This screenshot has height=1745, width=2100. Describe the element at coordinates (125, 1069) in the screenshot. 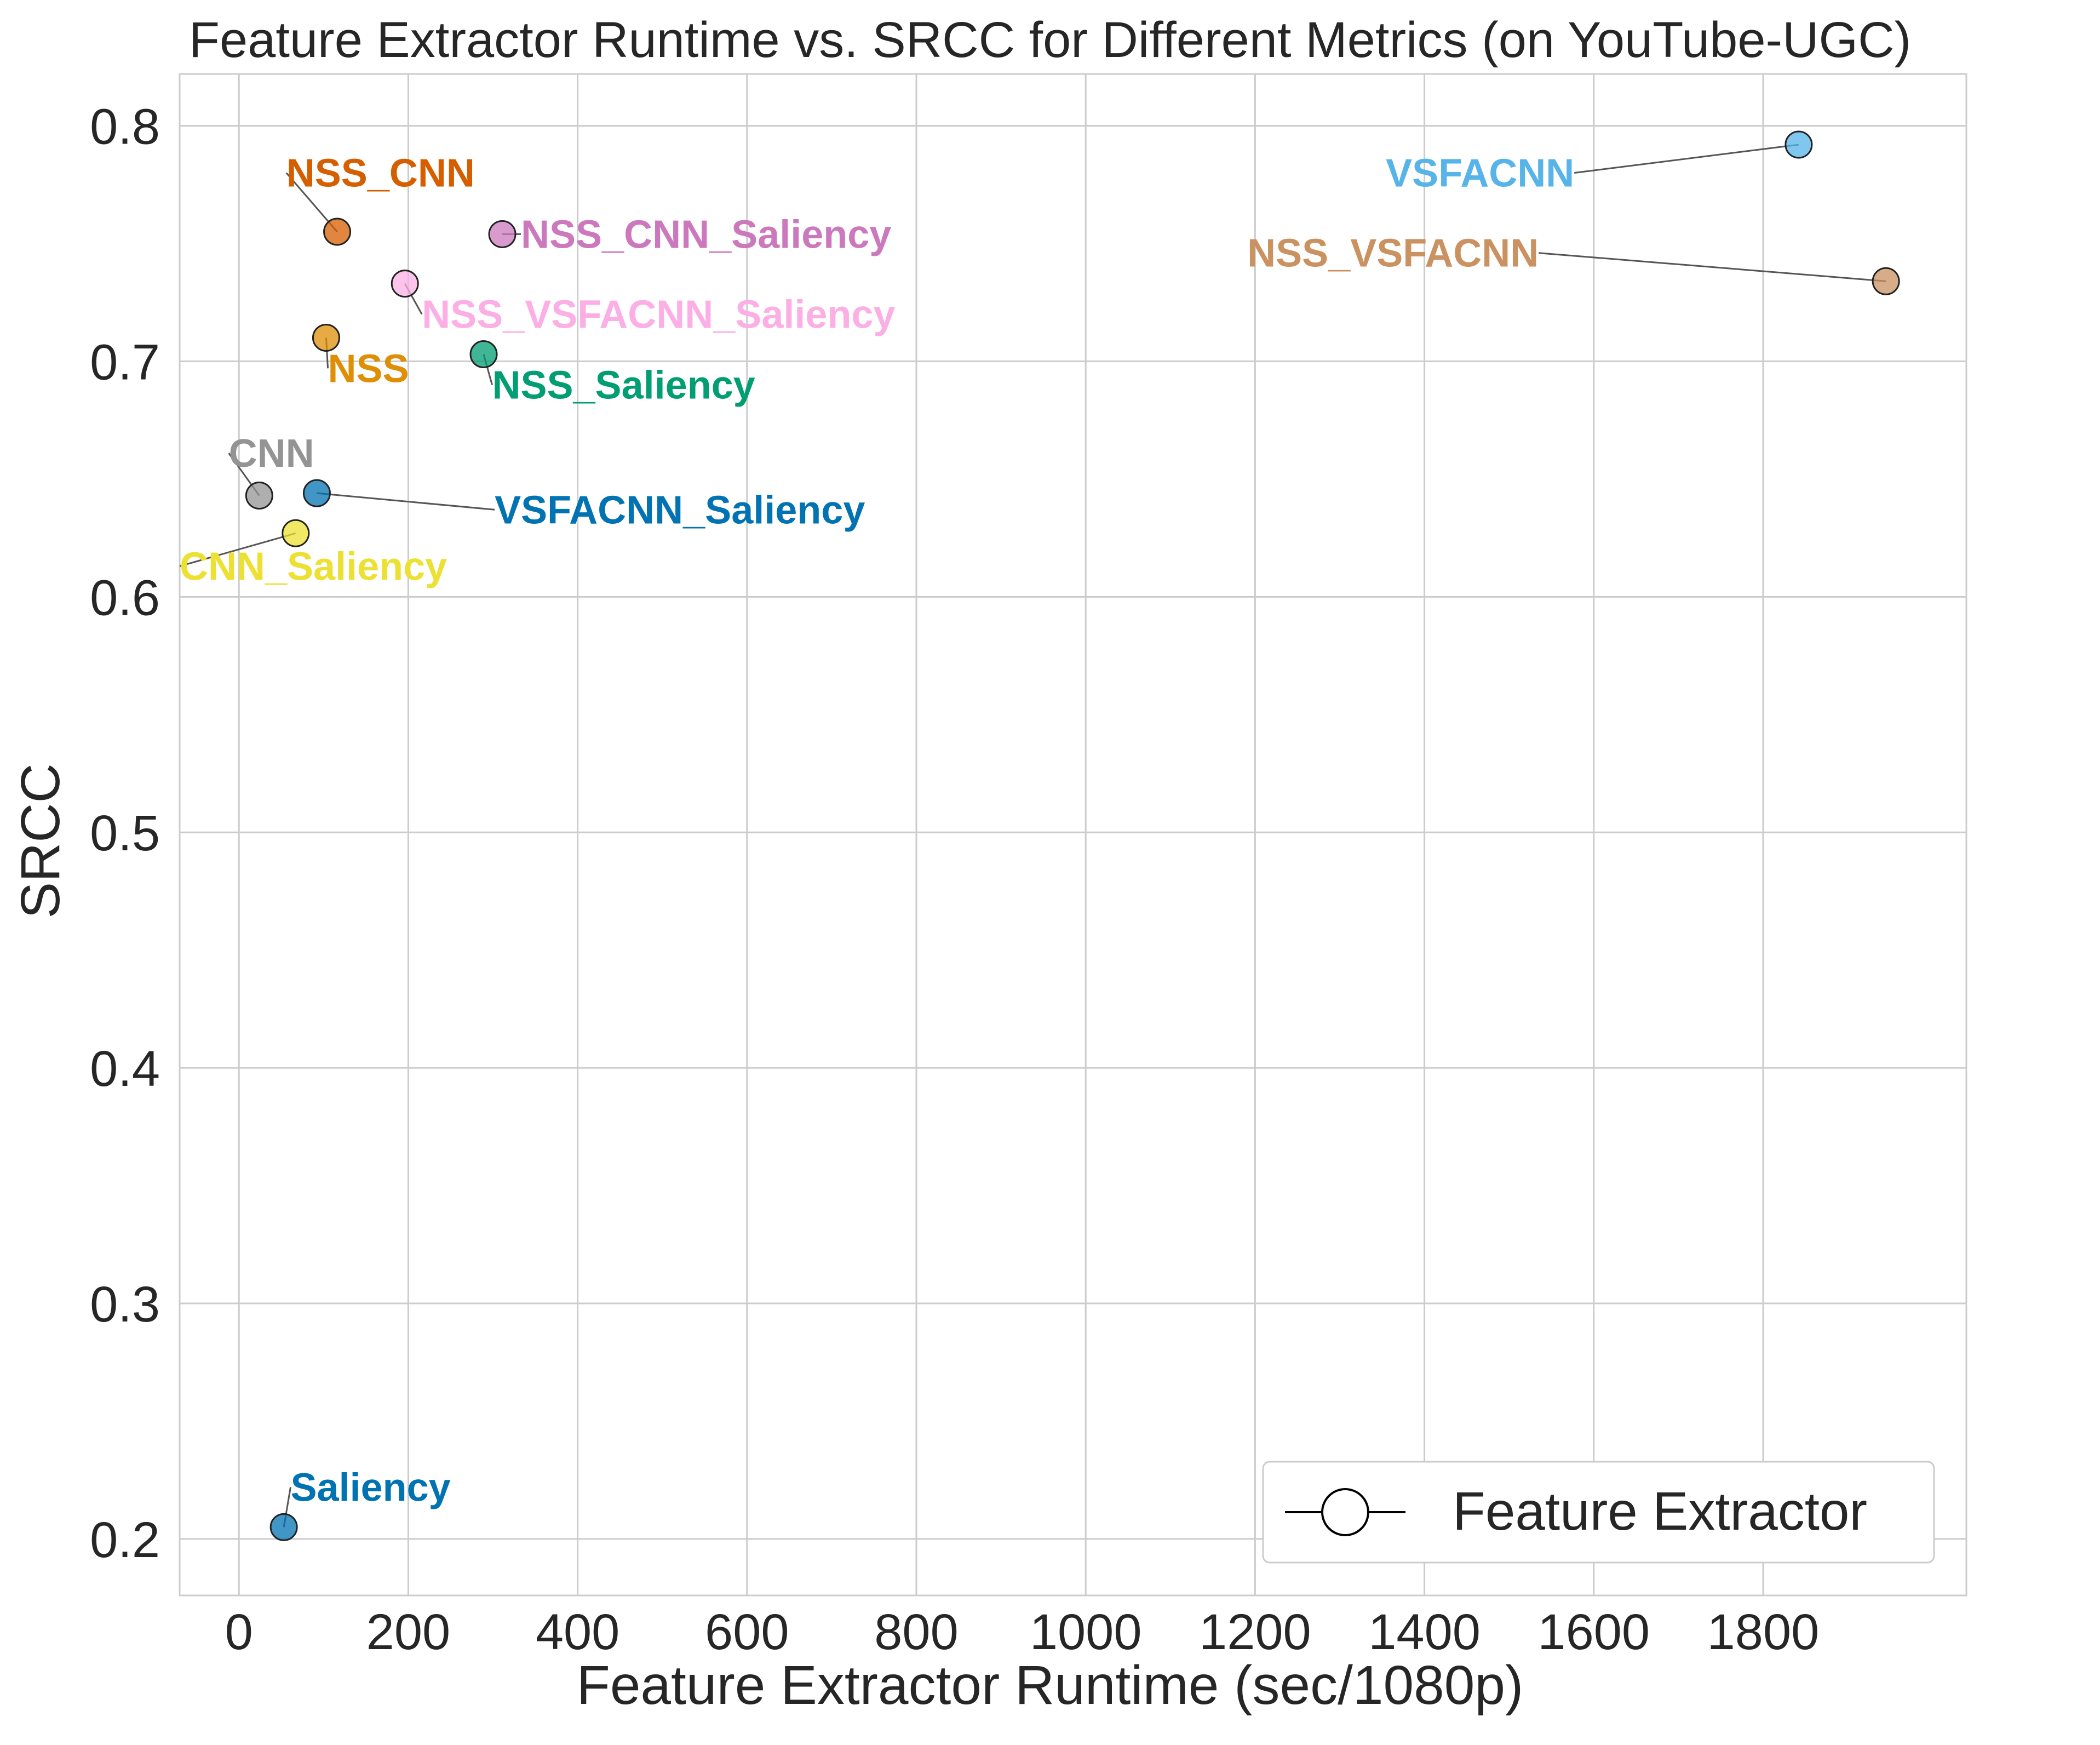

I see `y-tick-label: 0.4` at that location.